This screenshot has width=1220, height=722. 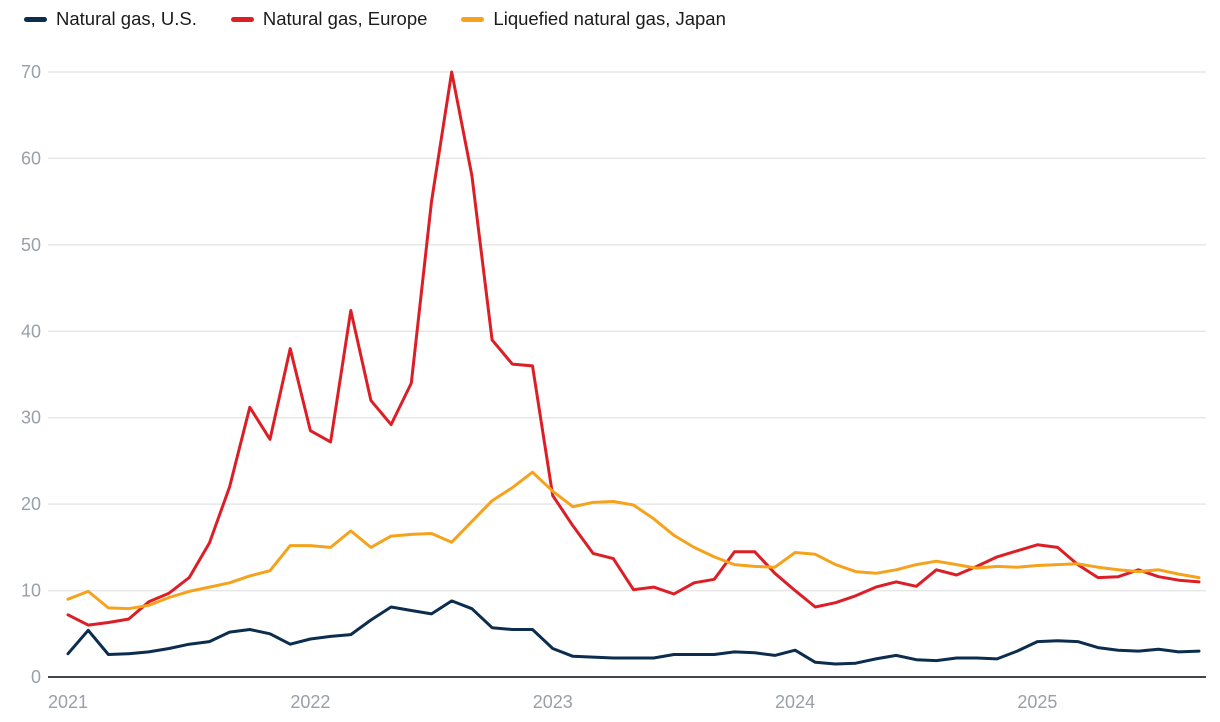 What do you see at coordinates (345, 18) in the screenshot?
I see `legend-label-europe: Natural gas, Europe` at bounding box center [345, 18].